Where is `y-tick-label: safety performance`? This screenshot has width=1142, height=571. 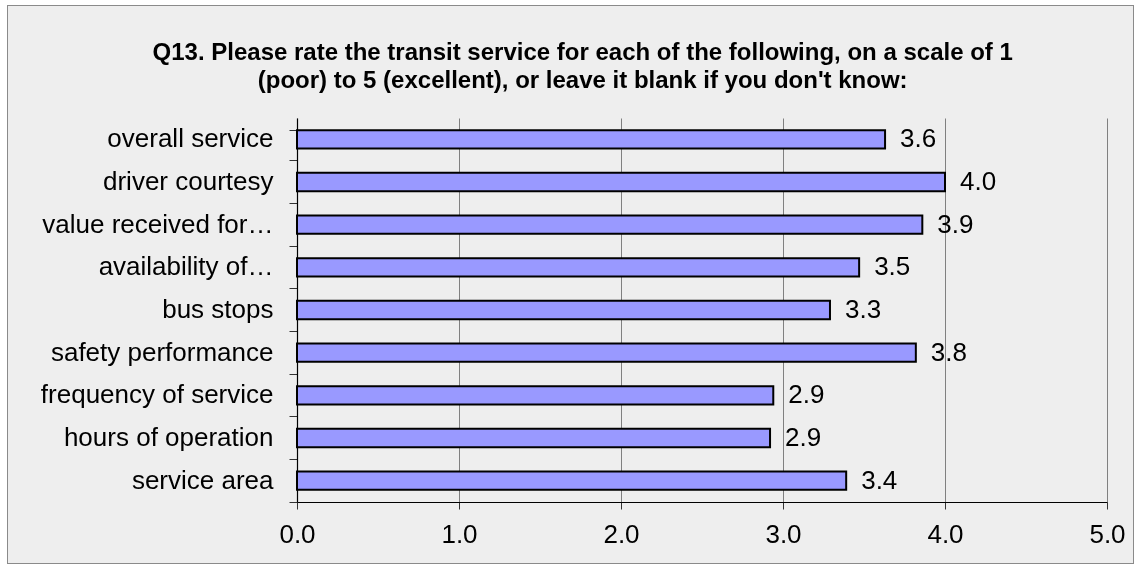
y-tick-label: safety performance is located at coordinates (162, 351).